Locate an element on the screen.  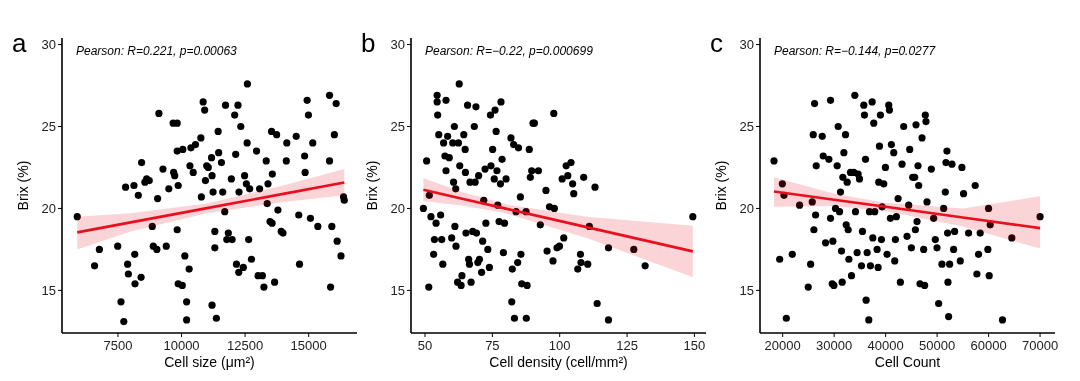
text: b is located at coordinates (368, 43).